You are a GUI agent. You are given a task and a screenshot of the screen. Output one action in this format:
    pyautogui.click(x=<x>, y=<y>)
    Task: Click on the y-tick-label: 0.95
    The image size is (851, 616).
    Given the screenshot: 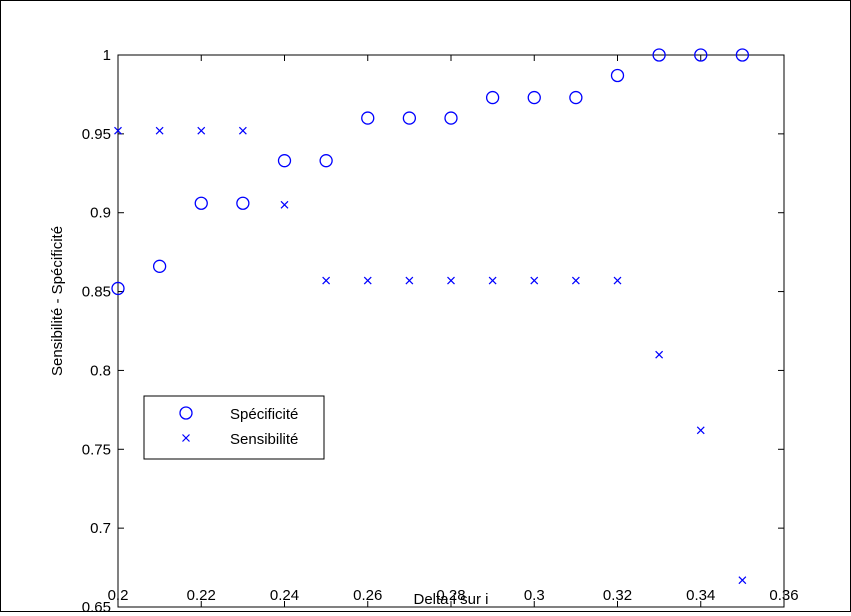 What is the action you would take?
    pyautogui.click(x=96, y=134)
    